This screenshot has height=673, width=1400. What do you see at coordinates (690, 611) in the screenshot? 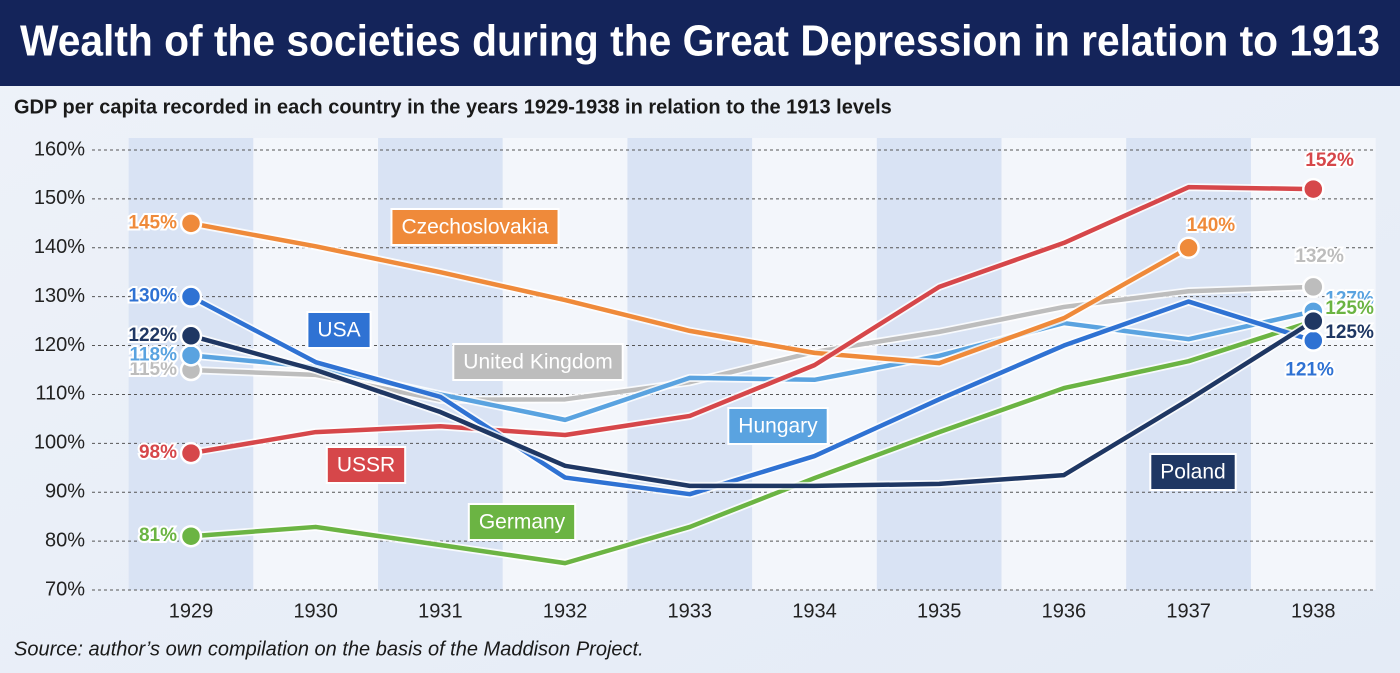
I see `x-tick-label: 1933` at bounding box center [690, 611].